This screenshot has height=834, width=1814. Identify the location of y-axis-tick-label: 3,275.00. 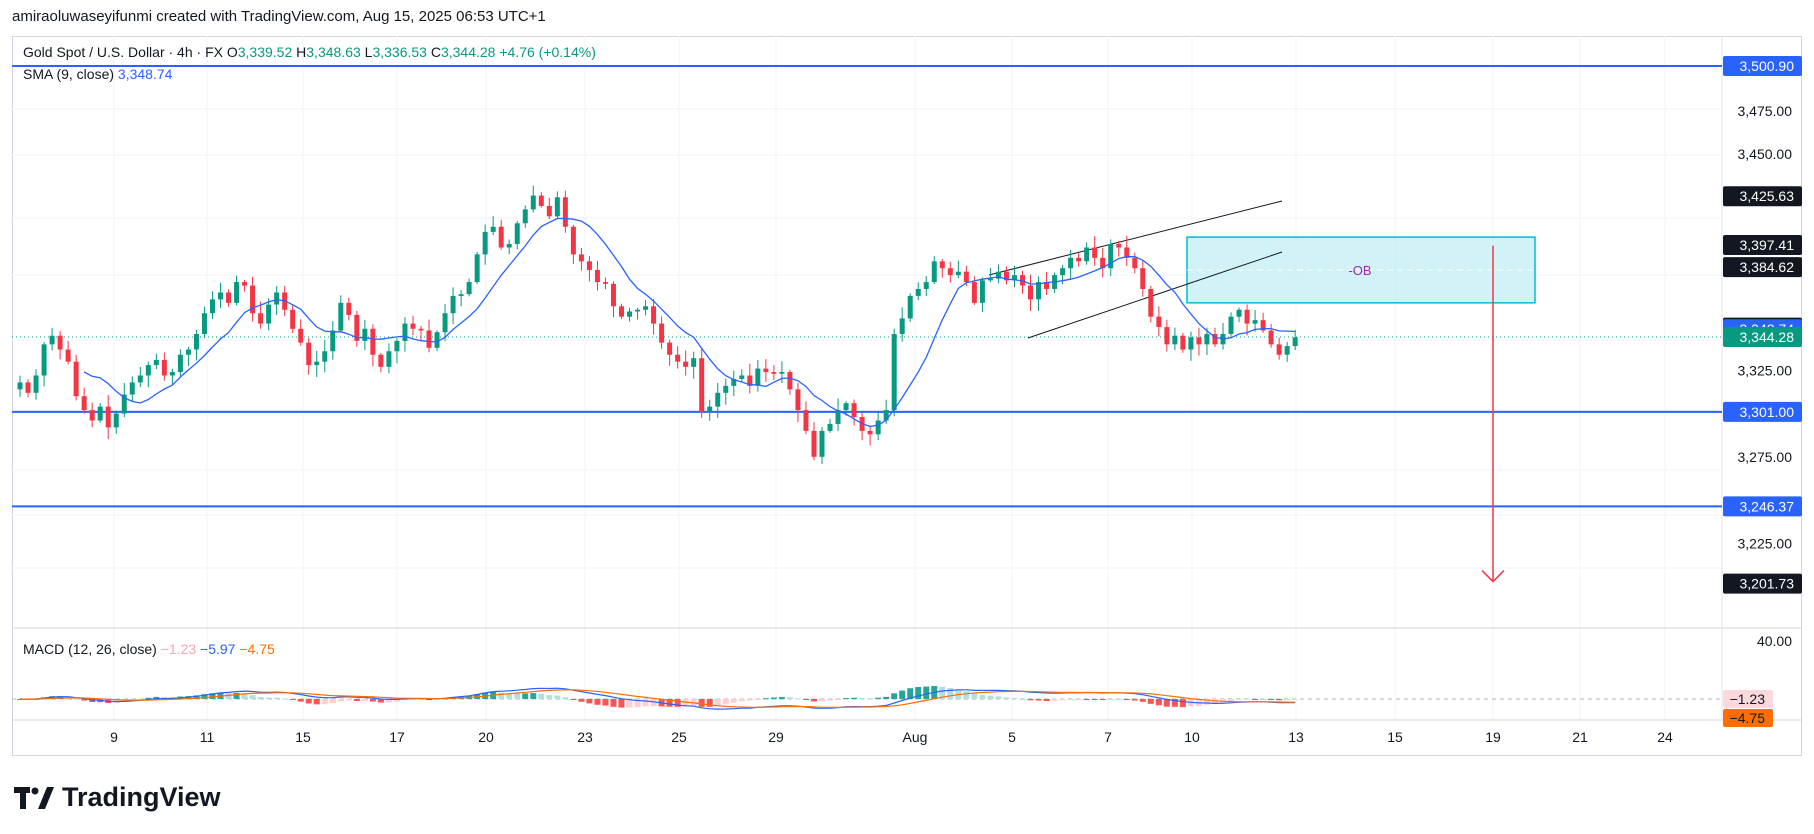
(1765, 457).